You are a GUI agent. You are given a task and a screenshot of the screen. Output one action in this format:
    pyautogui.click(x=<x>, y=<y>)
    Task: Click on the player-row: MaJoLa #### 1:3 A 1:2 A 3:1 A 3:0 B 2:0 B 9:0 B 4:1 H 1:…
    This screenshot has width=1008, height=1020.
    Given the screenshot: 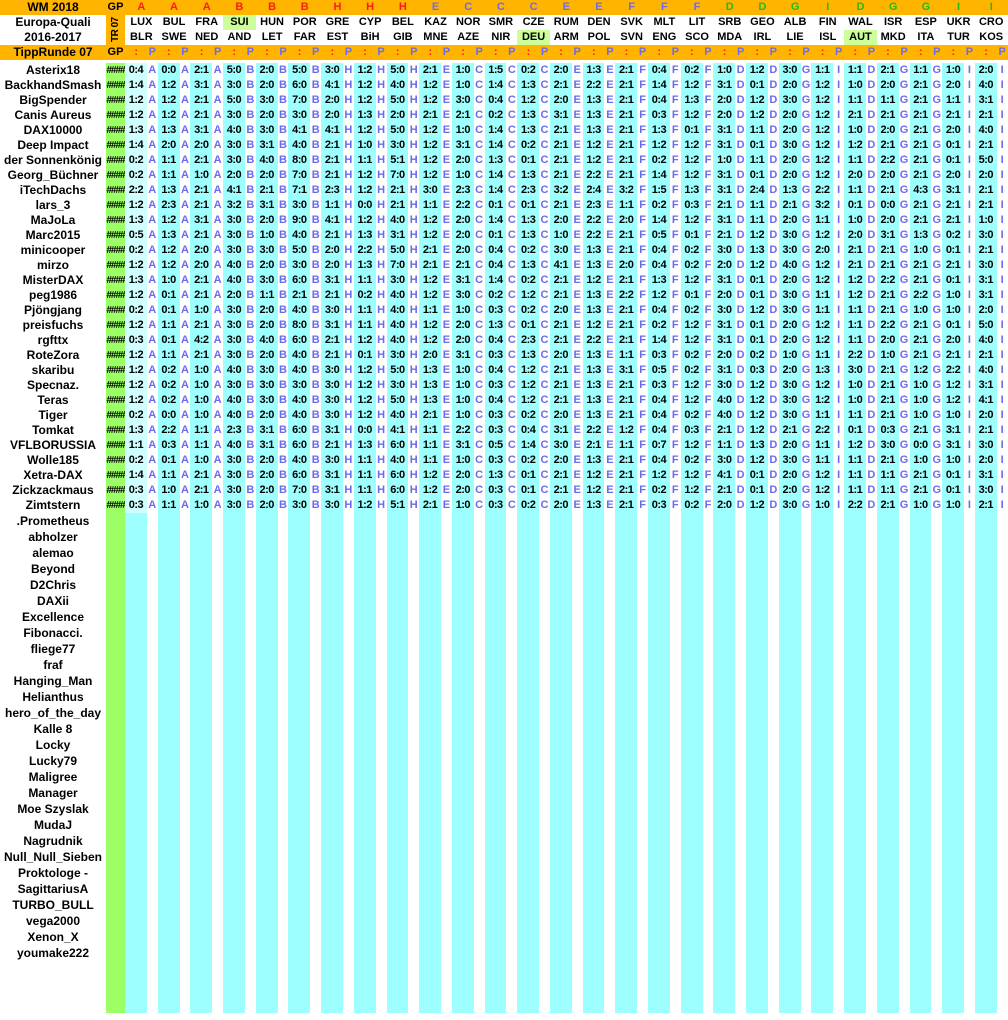 What is the action you would take?
    pyautogui.click(x=504, y=220)
    